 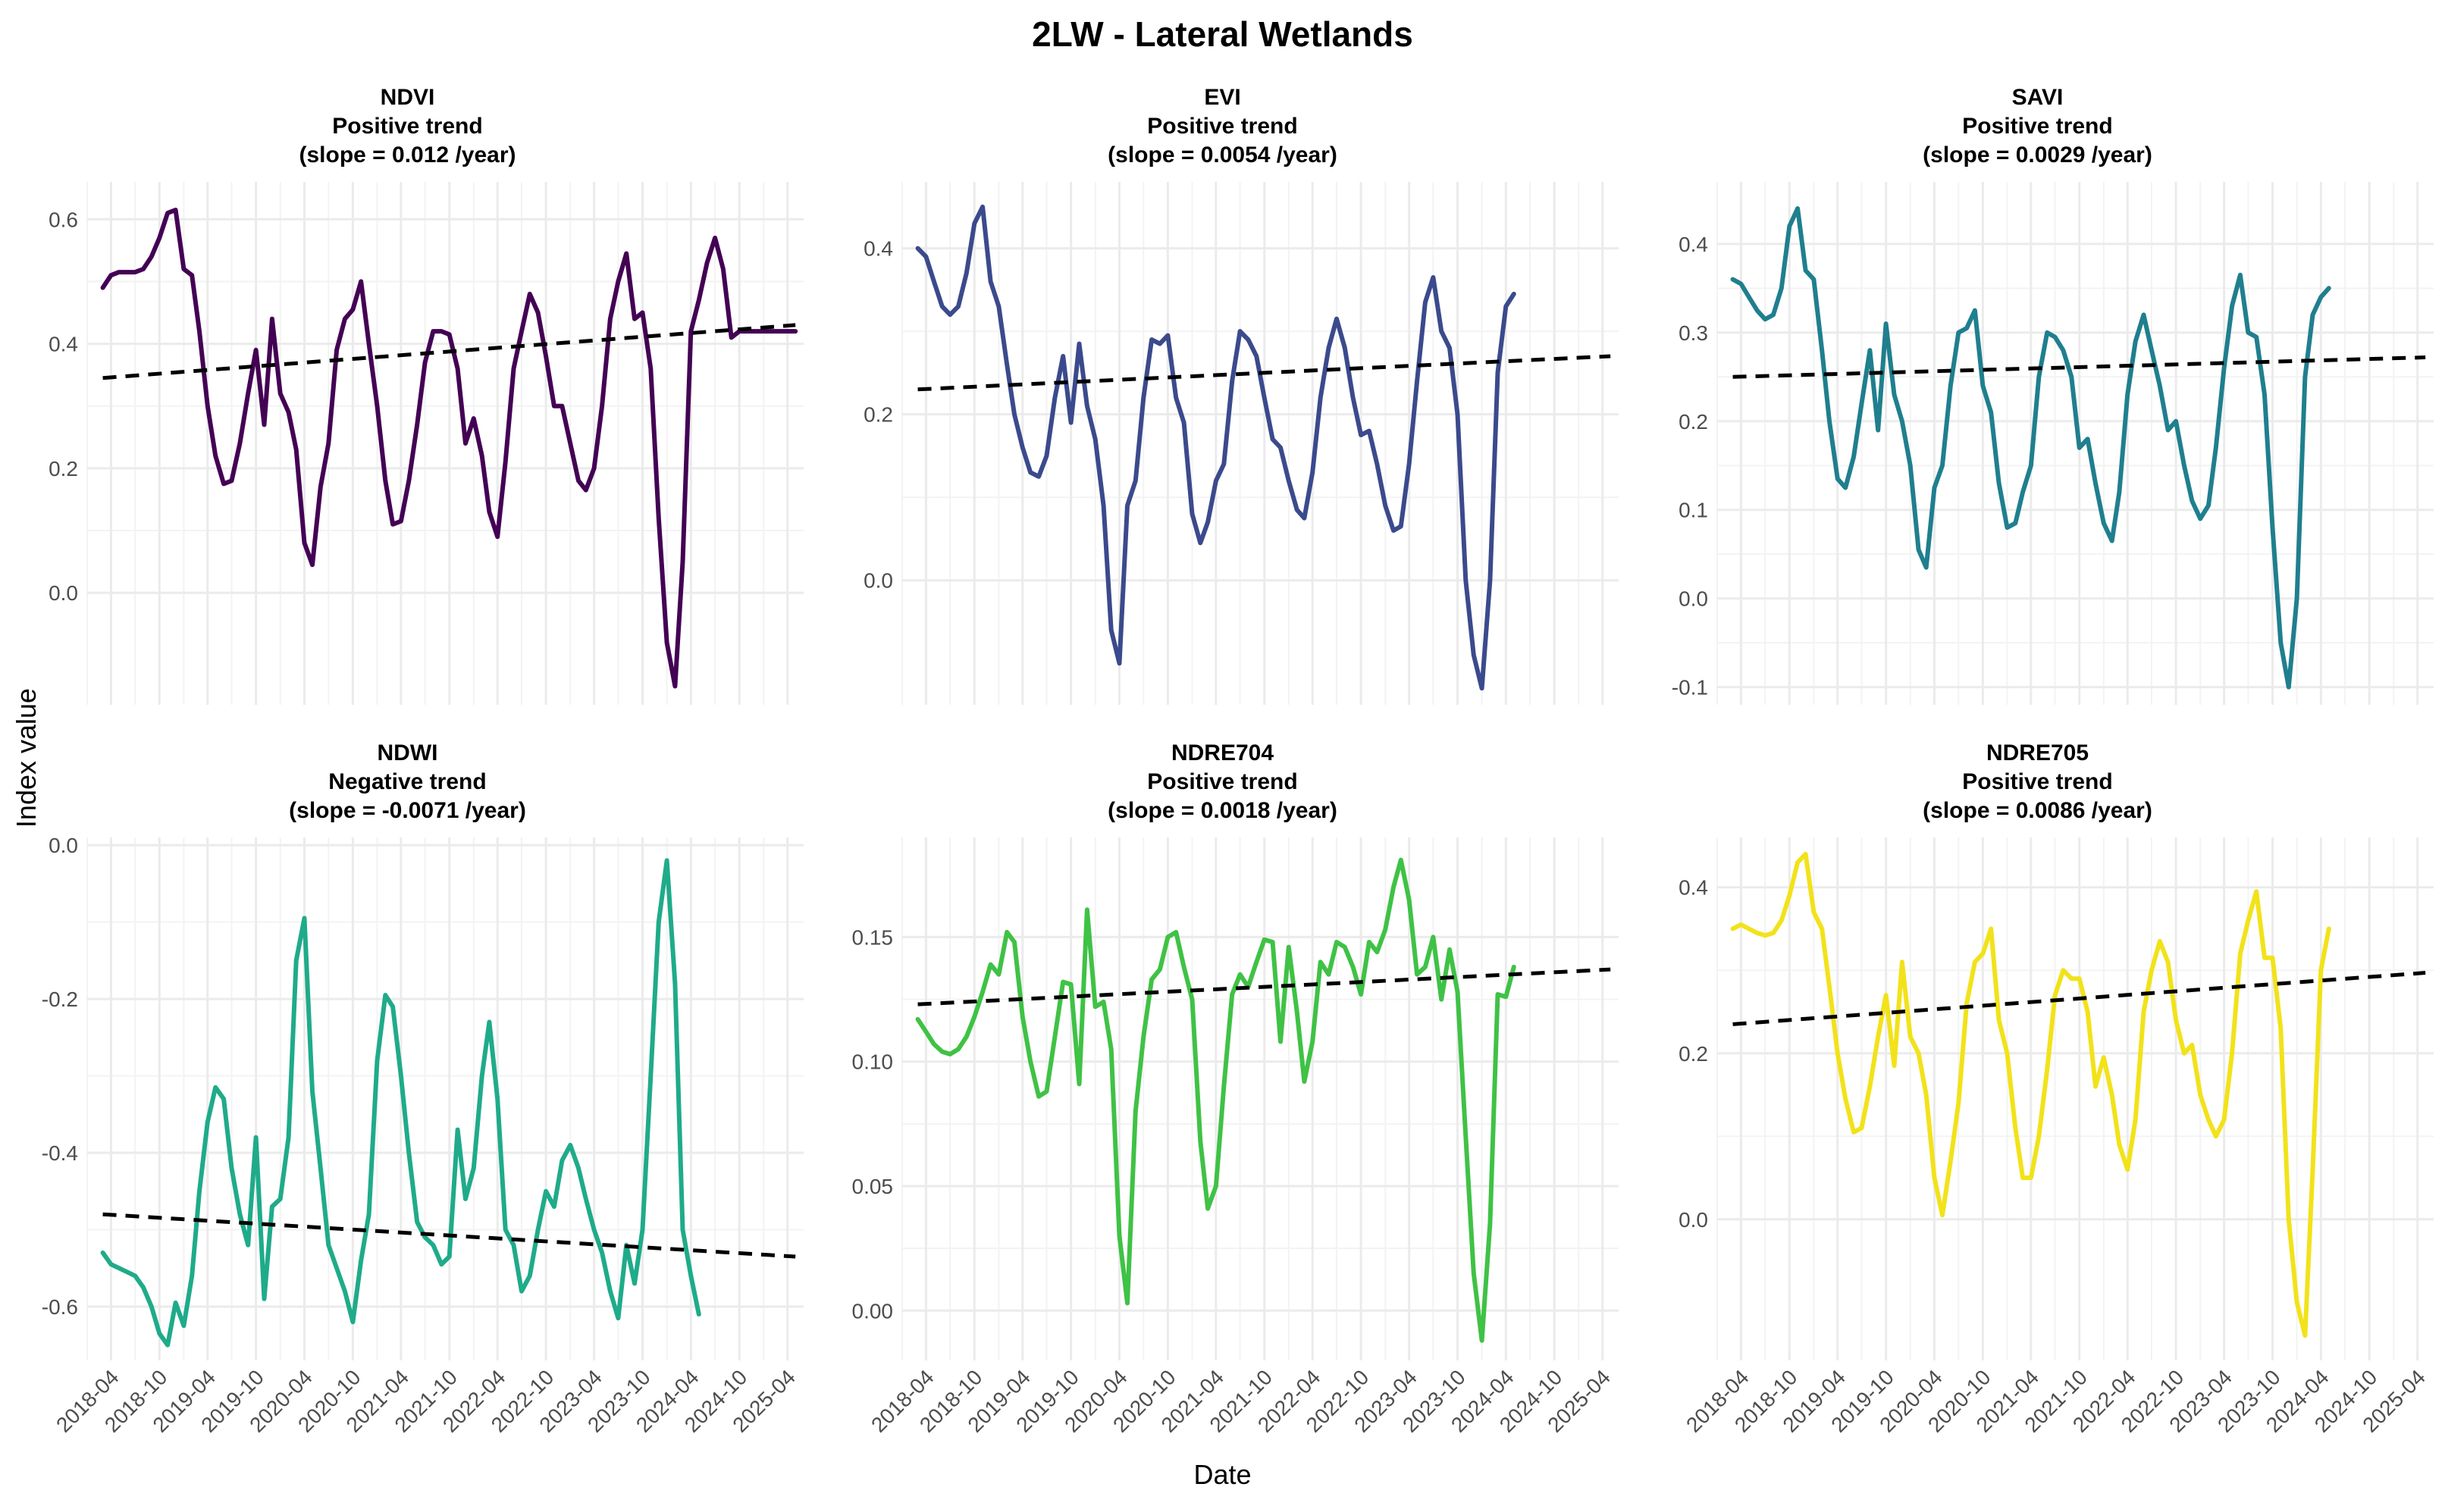 What do you see at coordinates (1215, 1100) in the screenshot?
I see `series-line-ndre704` at bounding box center [1215, 1100].